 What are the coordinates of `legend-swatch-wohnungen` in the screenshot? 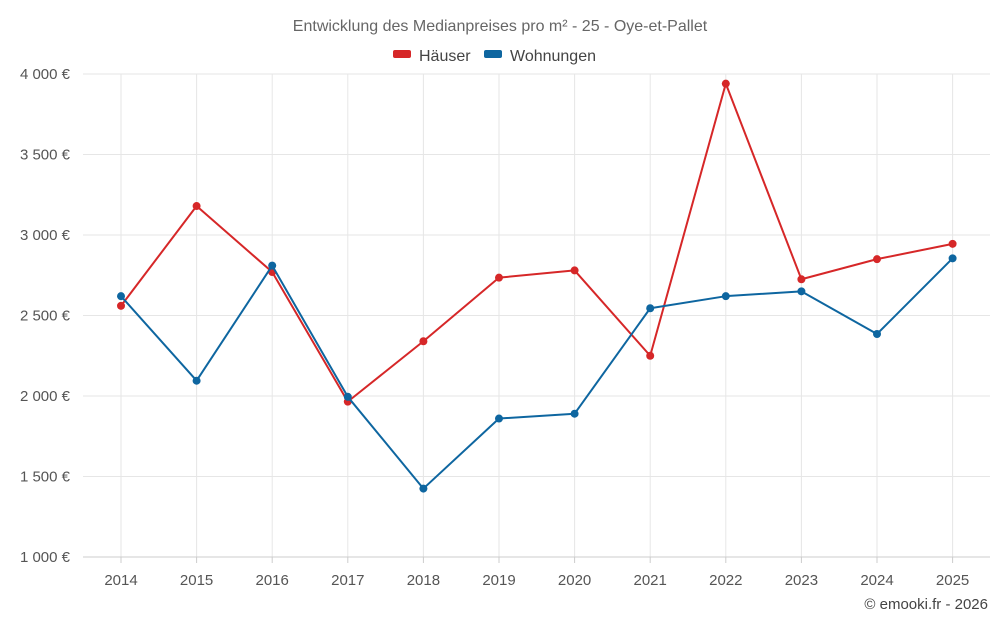 It's located at (493, 54).